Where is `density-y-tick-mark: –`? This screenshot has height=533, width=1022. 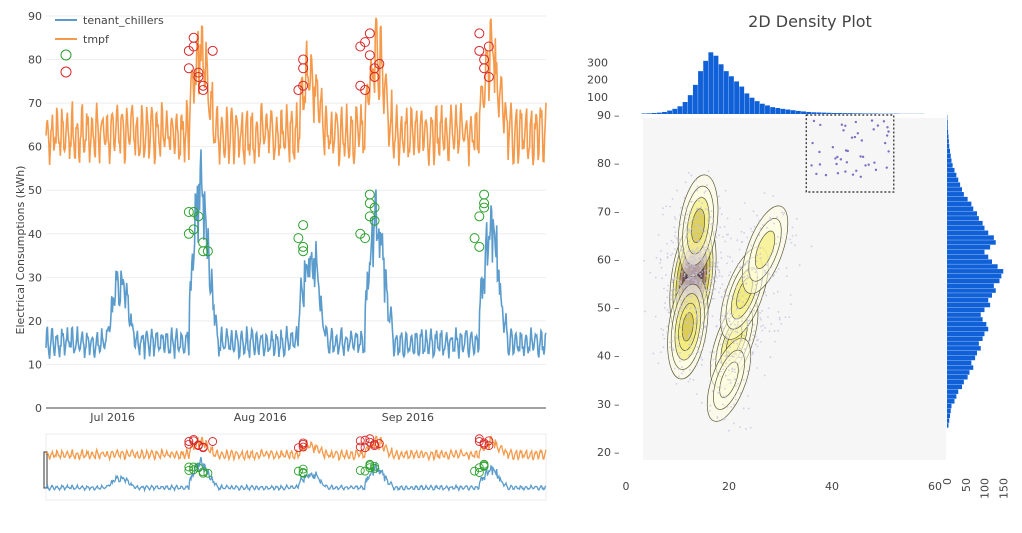
density-y-tick-mark: – is located at coordinates (617, 163).